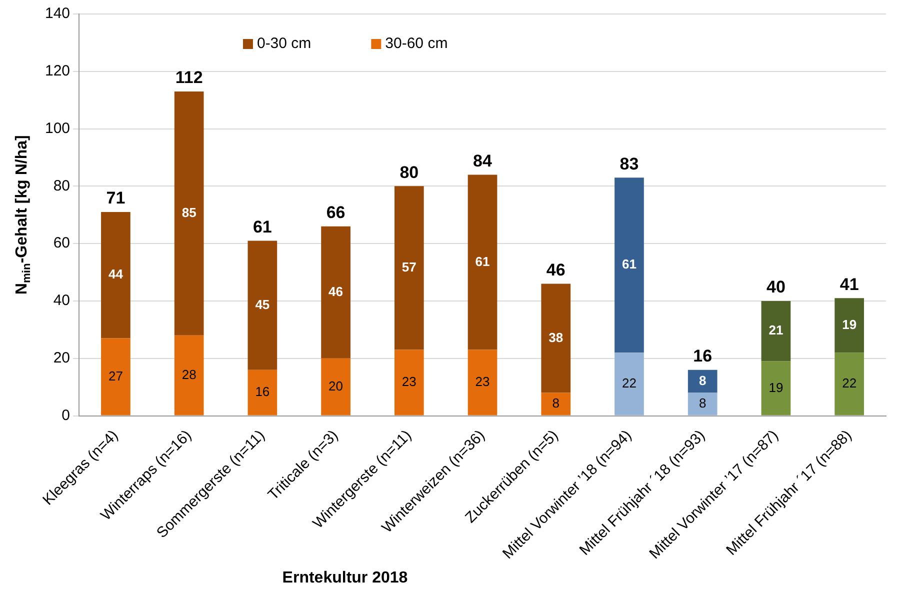 The width and height of the screenshot is (898, 590). What do you see at coordinates (336, 212) in the screenshot?
I see `total-label: 66` at bounding box center [336, 212].